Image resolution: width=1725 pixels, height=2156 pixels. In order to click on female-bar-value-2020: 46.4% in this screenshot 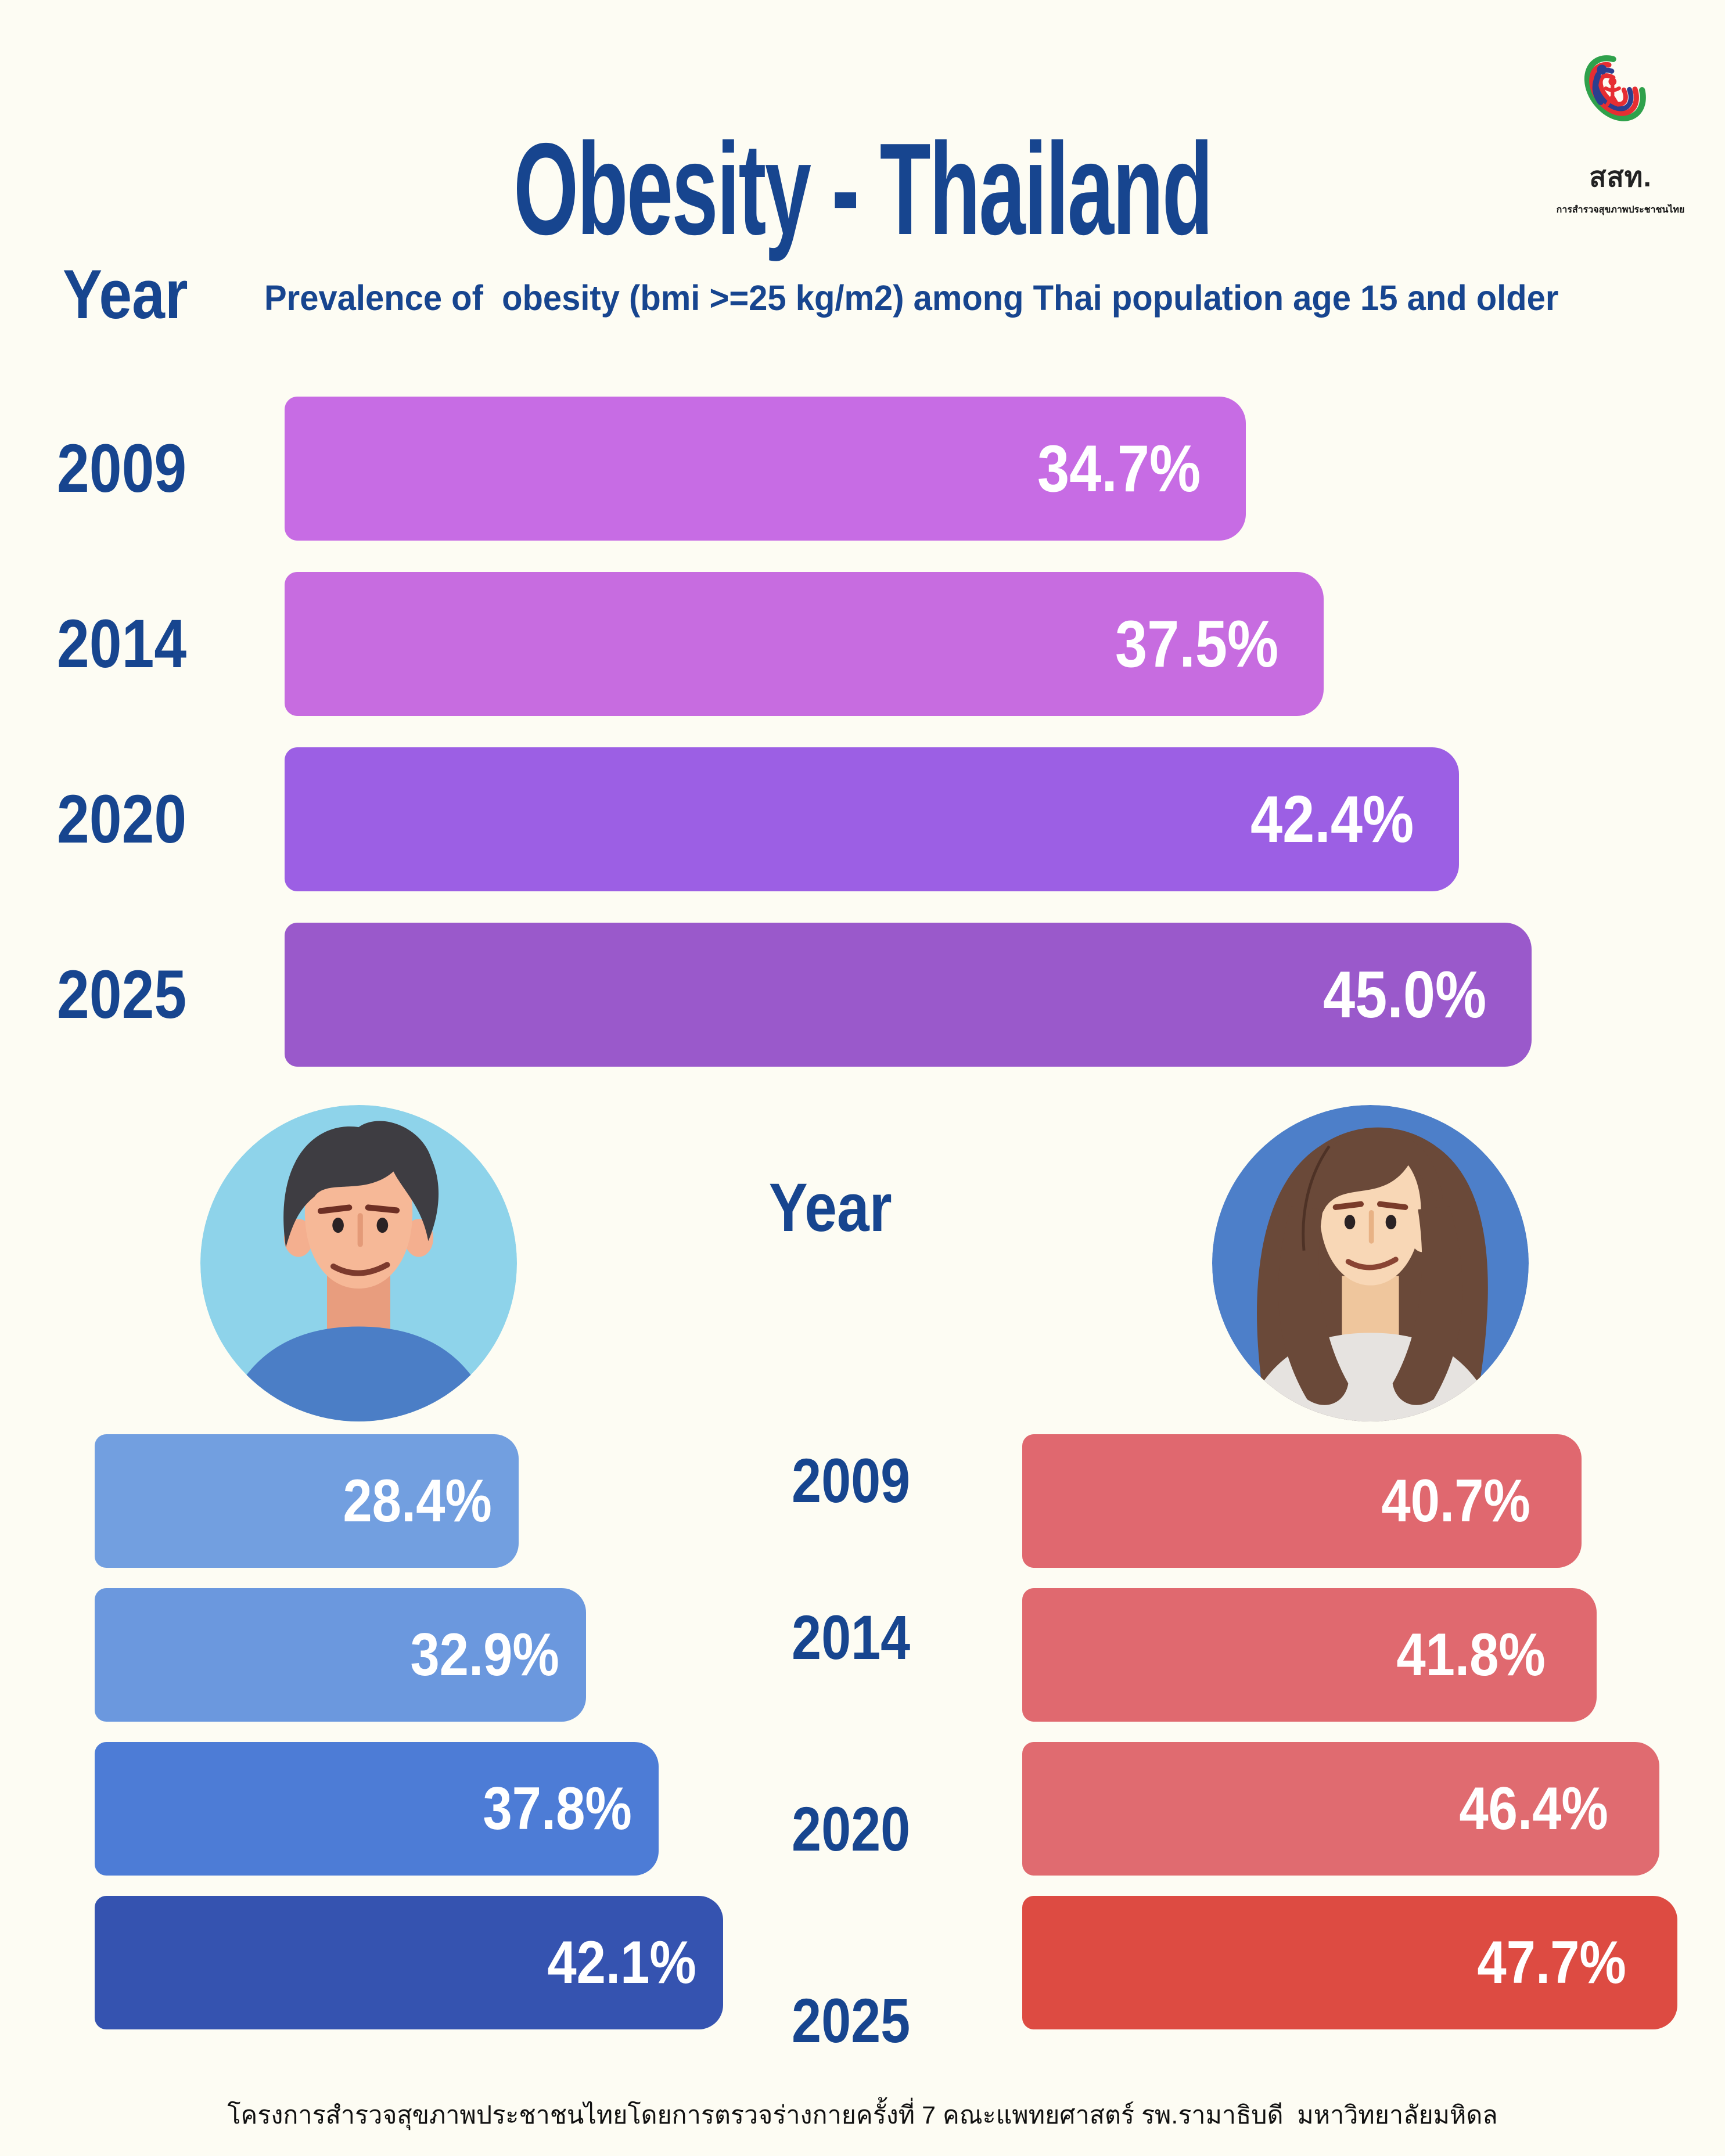, I will do `click(1533, 1808)`.